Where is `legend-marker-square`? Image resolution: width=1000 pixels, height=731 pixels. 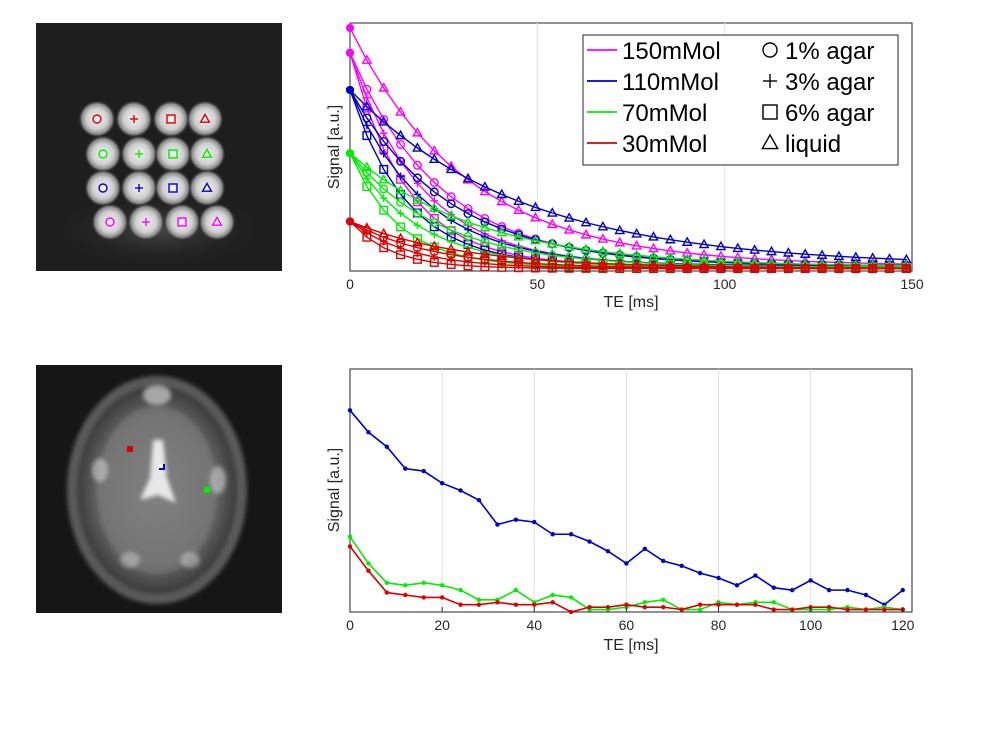
legend-marker-square is located at coordinates (770, 112).